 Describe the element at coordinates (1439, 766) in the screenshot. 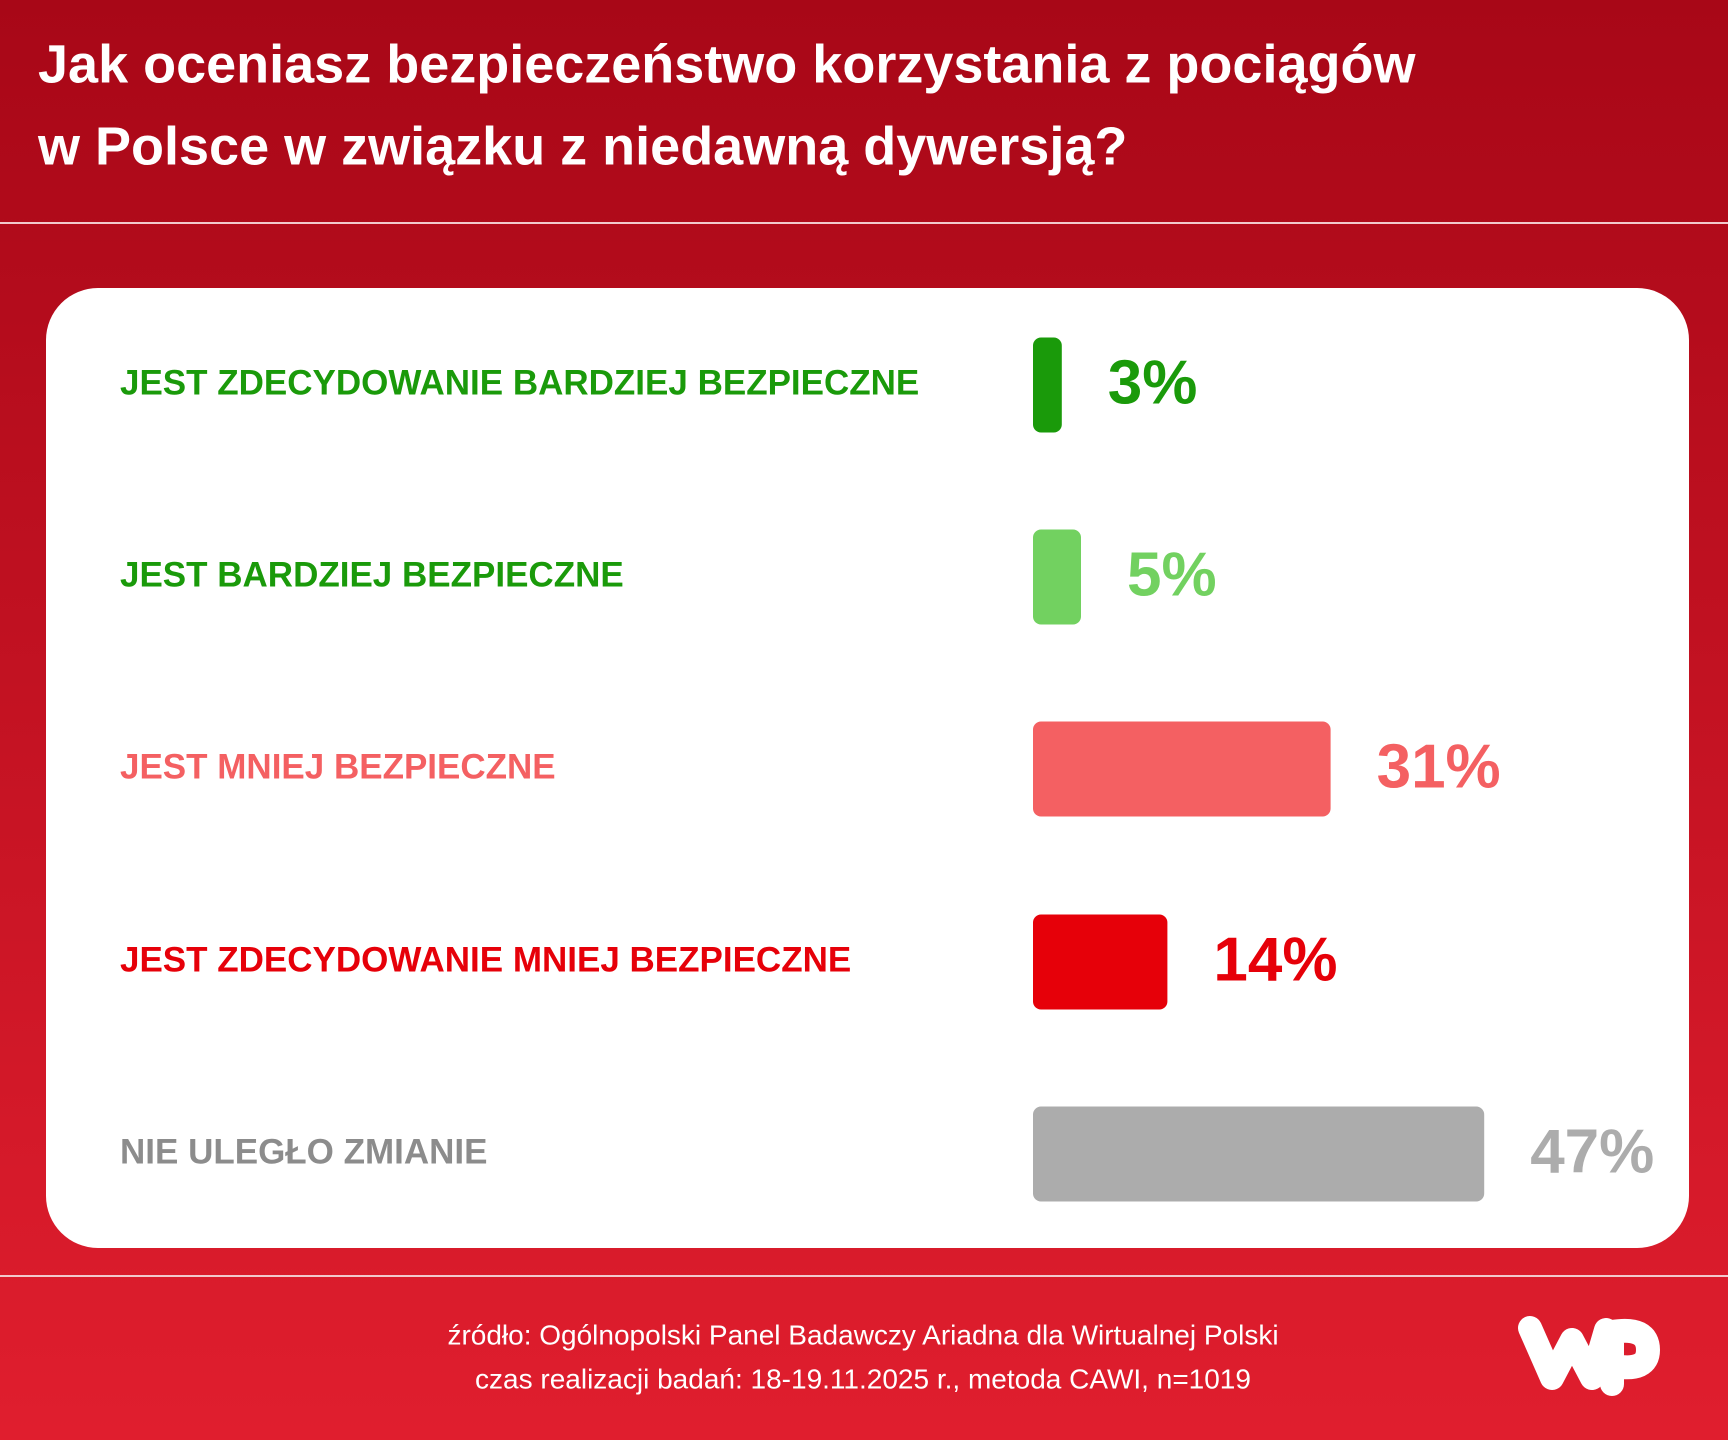

I see `value-label: 31%` at that location.